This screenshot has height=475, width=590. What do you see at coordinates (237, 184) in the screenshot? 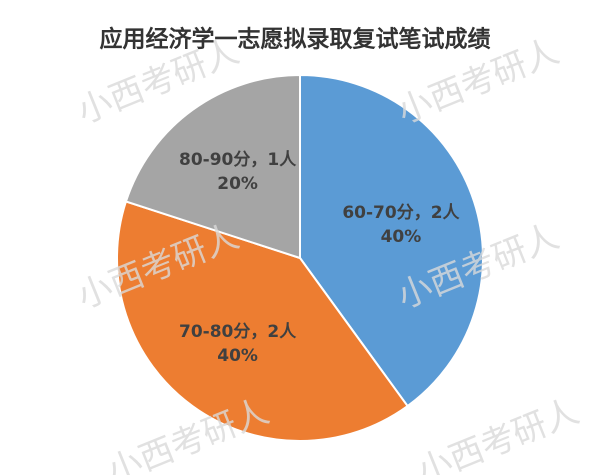
I see `slice-value-label: 20%` at bounding box center [237, 184].